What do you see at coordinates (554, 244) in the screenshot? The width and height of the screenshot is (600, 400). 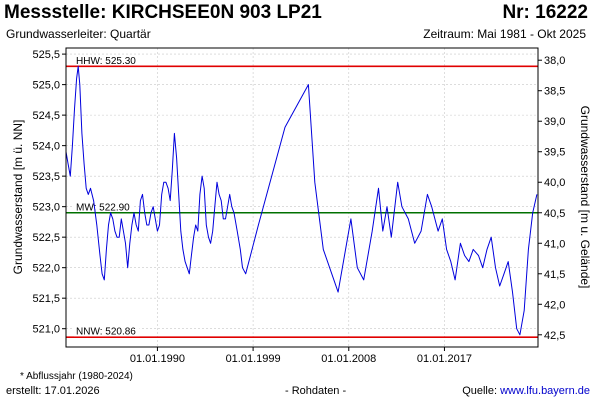 I see `y2-tick-label: 41,0` at bounding box center [554, 244].